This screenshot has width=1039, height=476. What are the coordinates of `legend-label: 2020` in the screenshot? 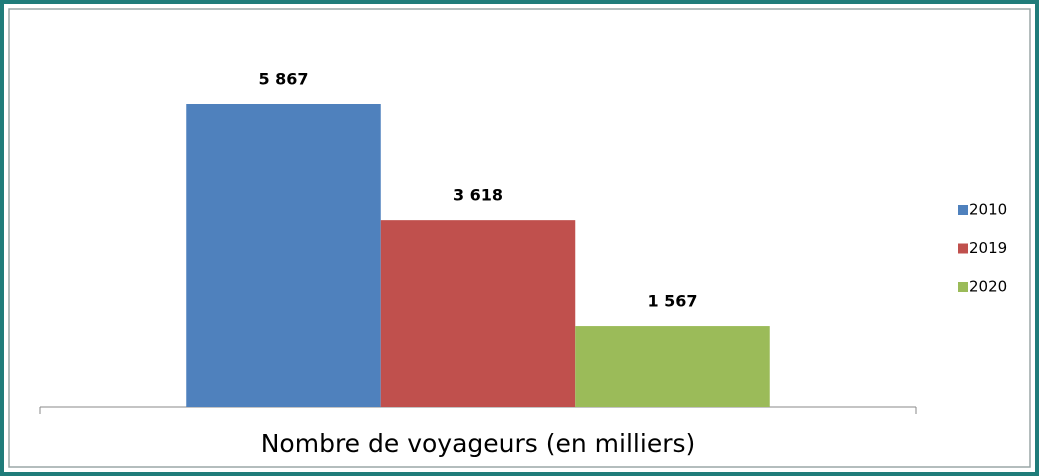 It's located at (988, 287).